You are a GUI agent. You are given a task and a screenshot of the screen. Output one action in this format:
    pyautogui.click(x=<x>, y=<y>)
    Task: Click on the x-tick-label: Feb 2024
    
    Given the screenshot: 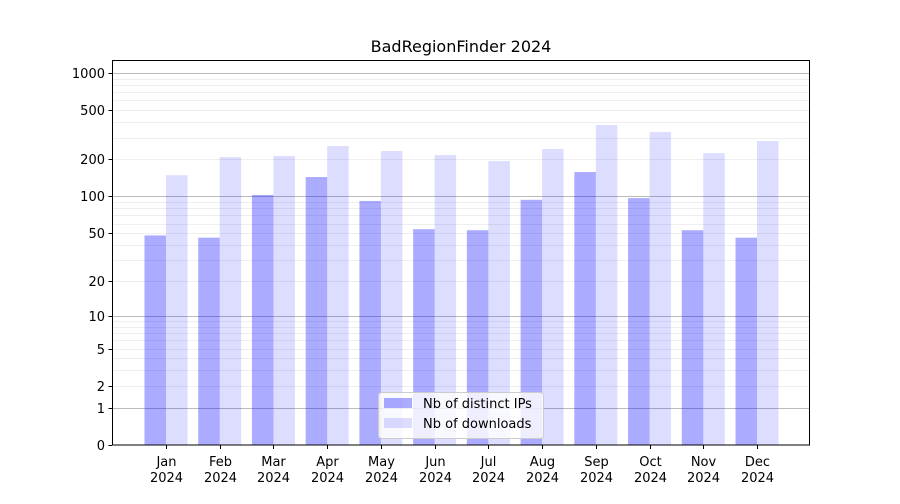 What is the action you would take?
    pyautogui.click(x=220, y=470)
    